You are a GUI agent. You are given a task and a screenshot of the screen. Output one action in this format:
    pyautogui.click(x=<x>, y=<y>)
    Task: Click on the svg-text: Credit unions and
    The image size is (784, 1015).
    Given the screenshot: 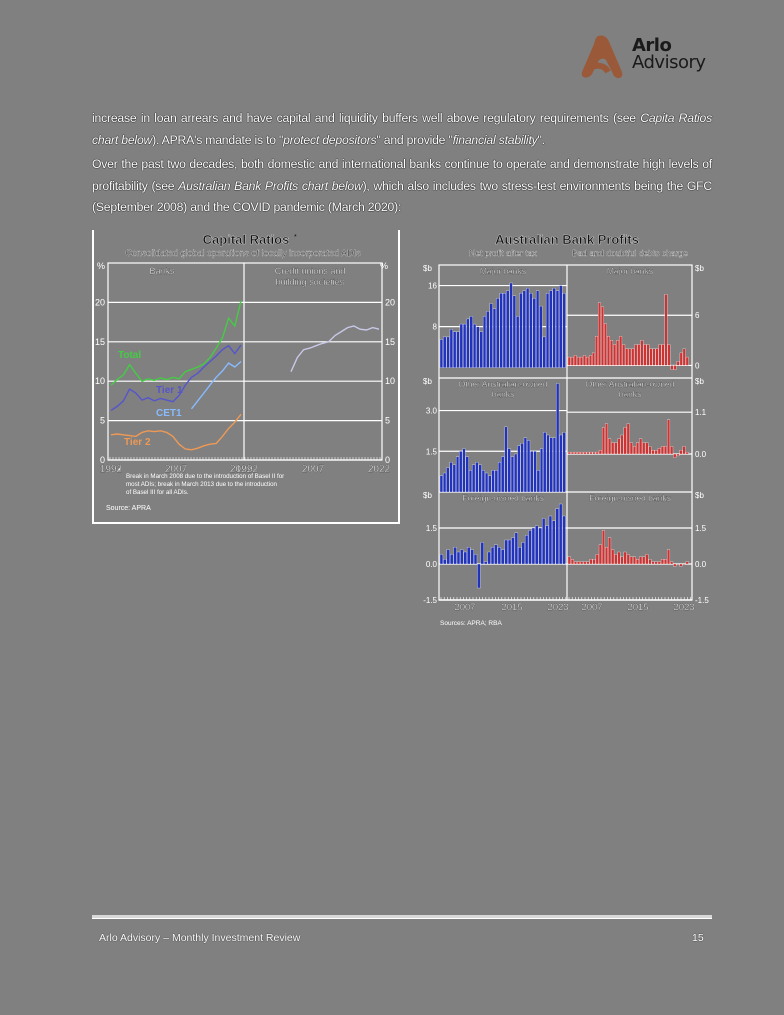 What is the action you would take?
    pyautogui.click(x=310, y=271)
    